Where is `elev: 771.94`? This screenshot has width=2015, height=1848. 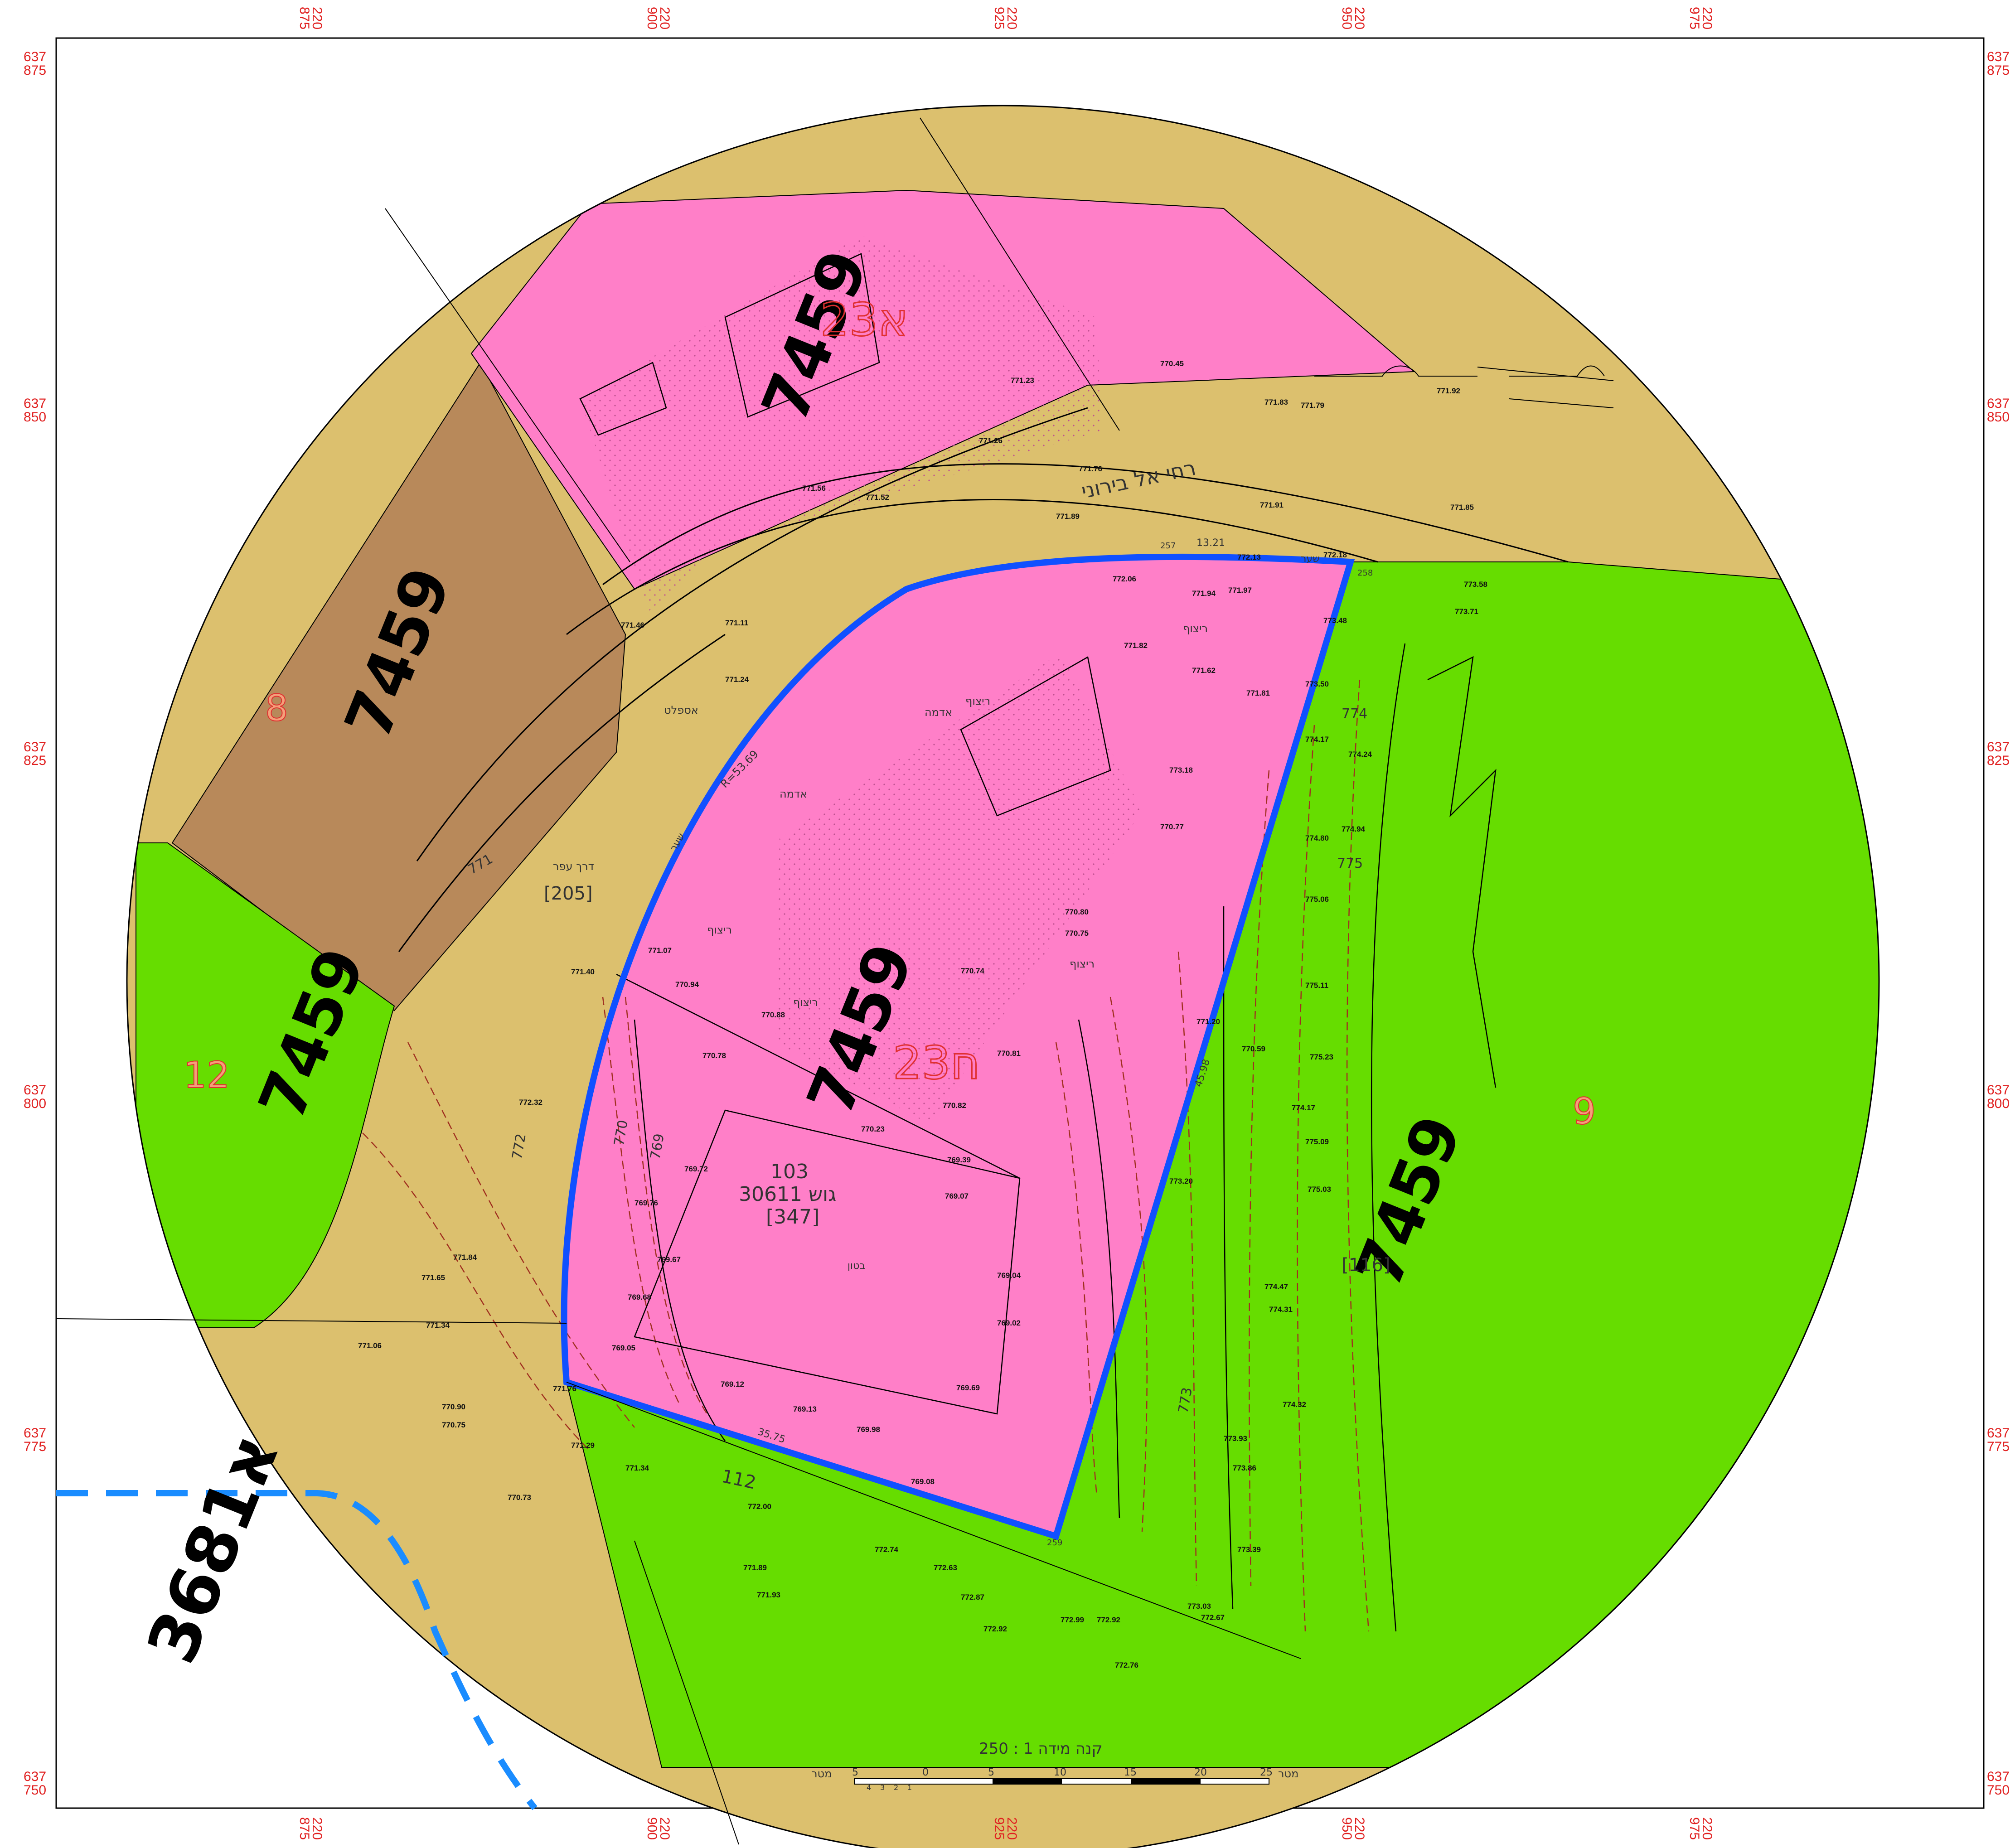 elev: 771.94 is located at coordinates (1204, 593).